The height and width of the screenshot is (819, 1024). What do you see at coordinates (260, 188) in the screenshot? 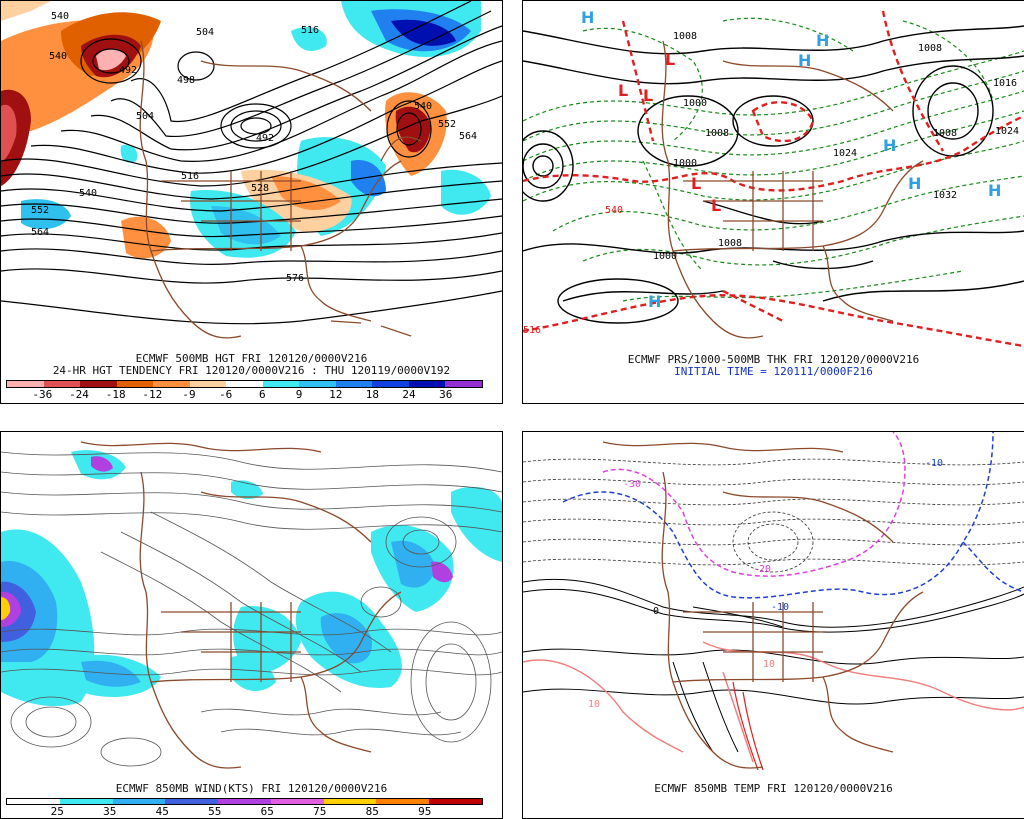
I see `contour-label: 528` at bounding box center [260, 188].